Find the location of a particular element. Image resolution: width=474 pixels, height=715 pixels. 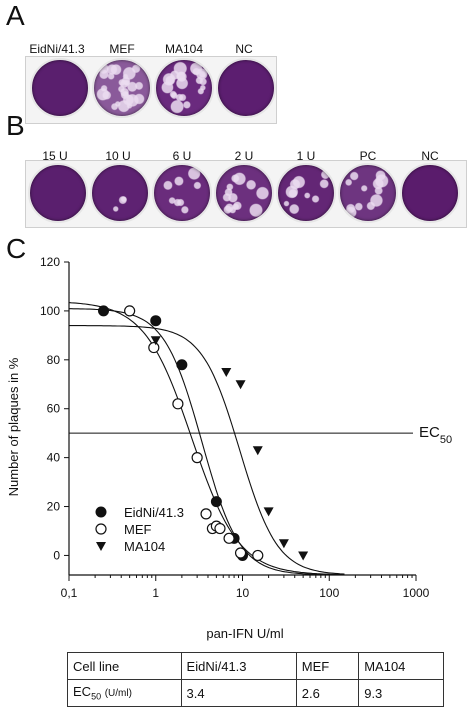

panel-a-letter: A is located at coordinates (15, 15).